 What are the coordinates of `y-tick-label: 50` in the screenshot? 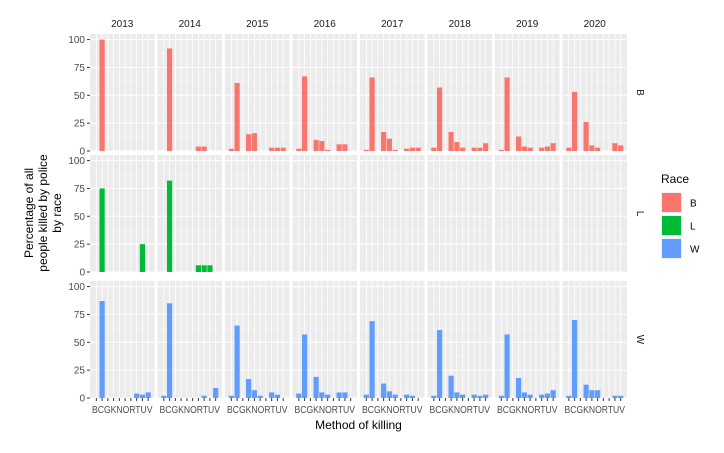 It's located at (80, 96).